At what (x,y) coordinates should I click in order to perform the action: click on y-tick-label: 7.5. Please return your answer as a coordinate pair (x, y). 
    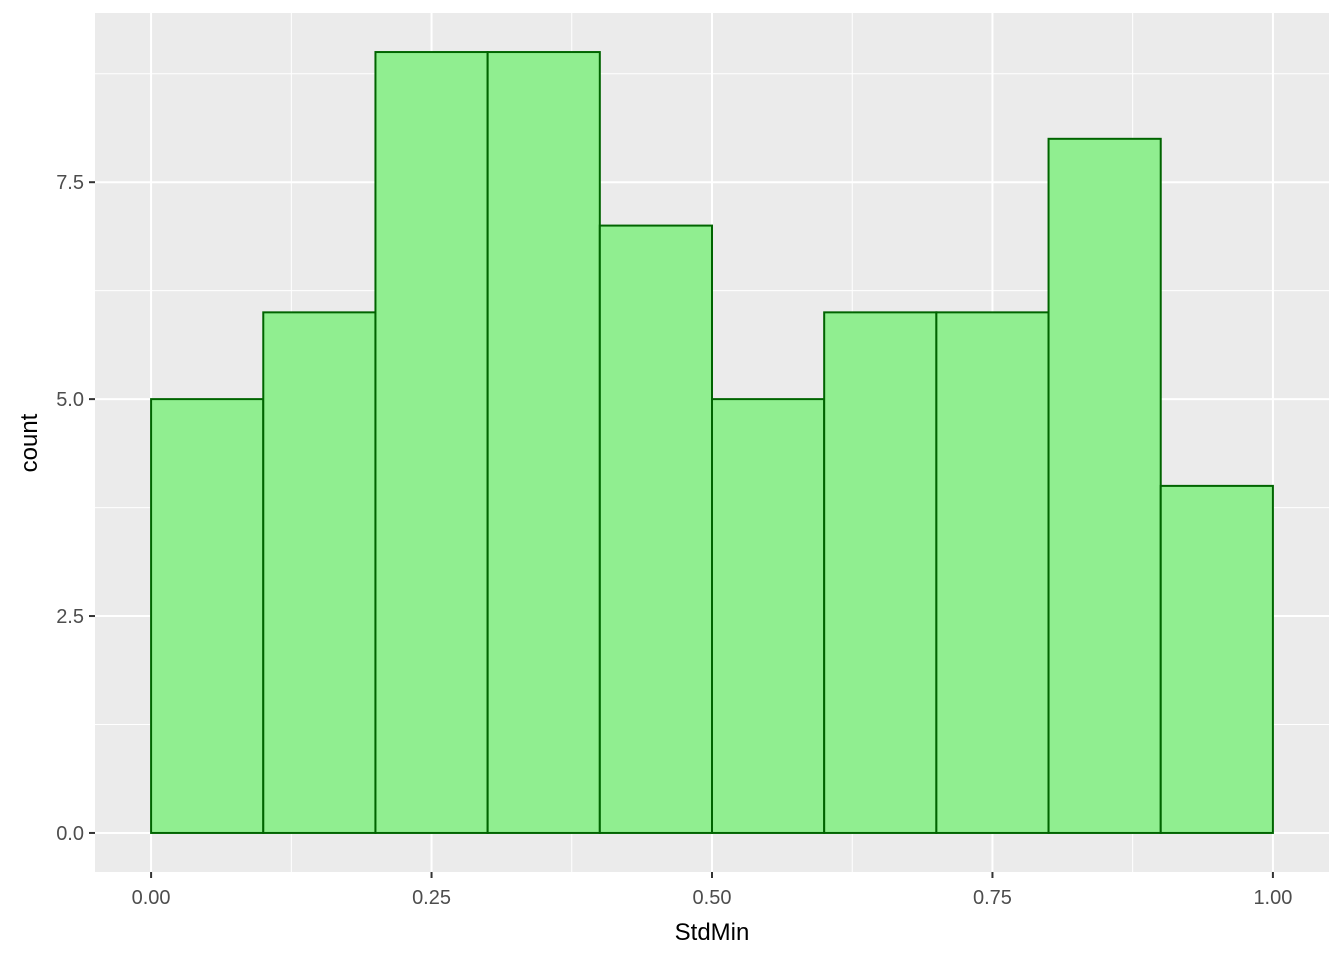
    Looking at the image, I should click on (70, 183).